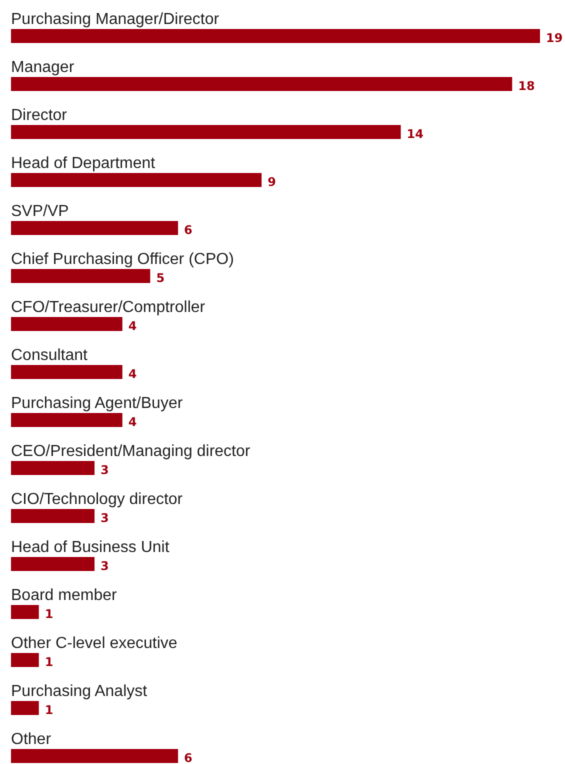  What do you see at coordinates (272, 182) in the screenshot?
I see `data-label: 9` at bounding box center [272, 182].